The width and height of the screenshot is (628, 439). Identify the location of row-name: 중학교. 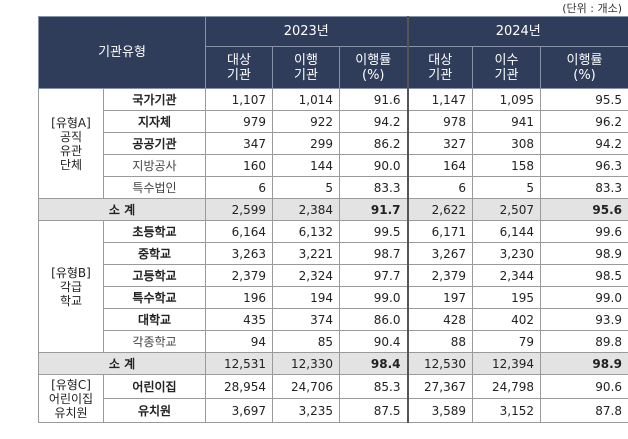
(154, 253).